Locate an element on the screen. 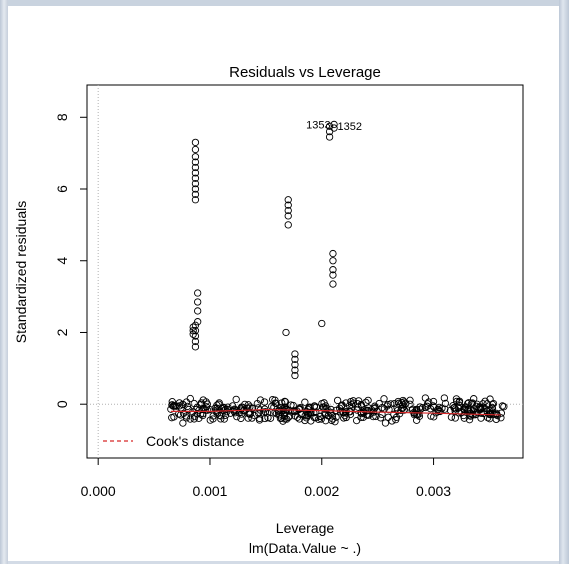 The width and height of the screenshot is (569, 564). window-left-edge is located at coordinates (4, 282).